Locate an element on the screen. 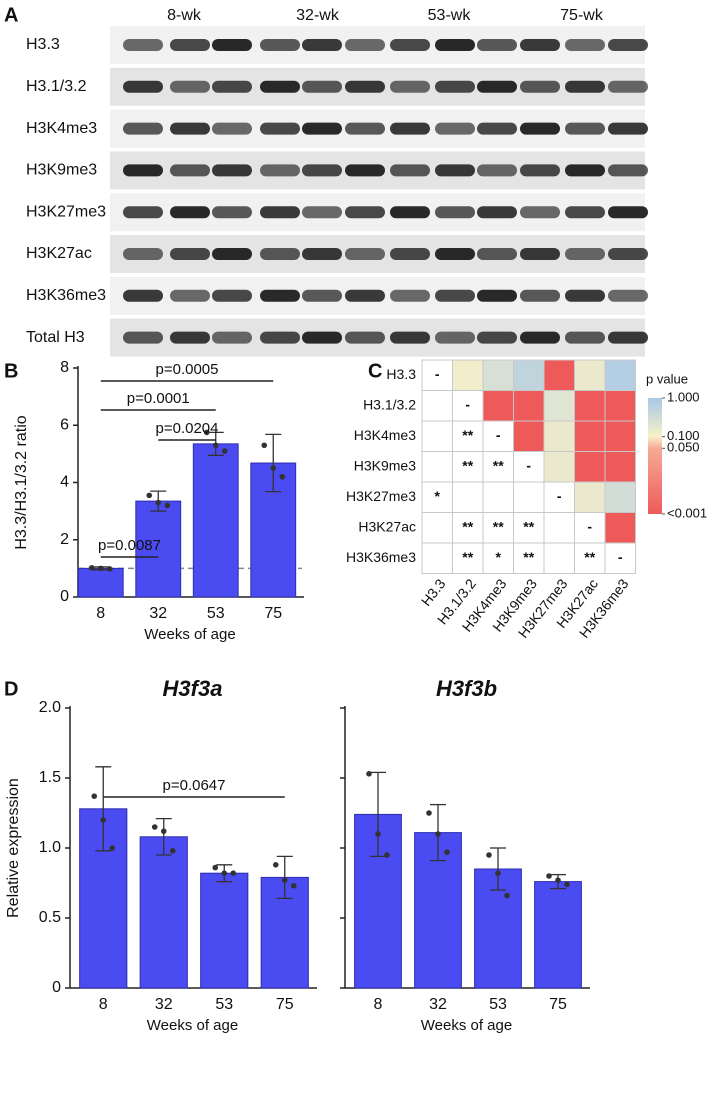 The width and height of the screenshot is (708, 1095). row-label: H3K27ac is located at coordinates (59, 253).